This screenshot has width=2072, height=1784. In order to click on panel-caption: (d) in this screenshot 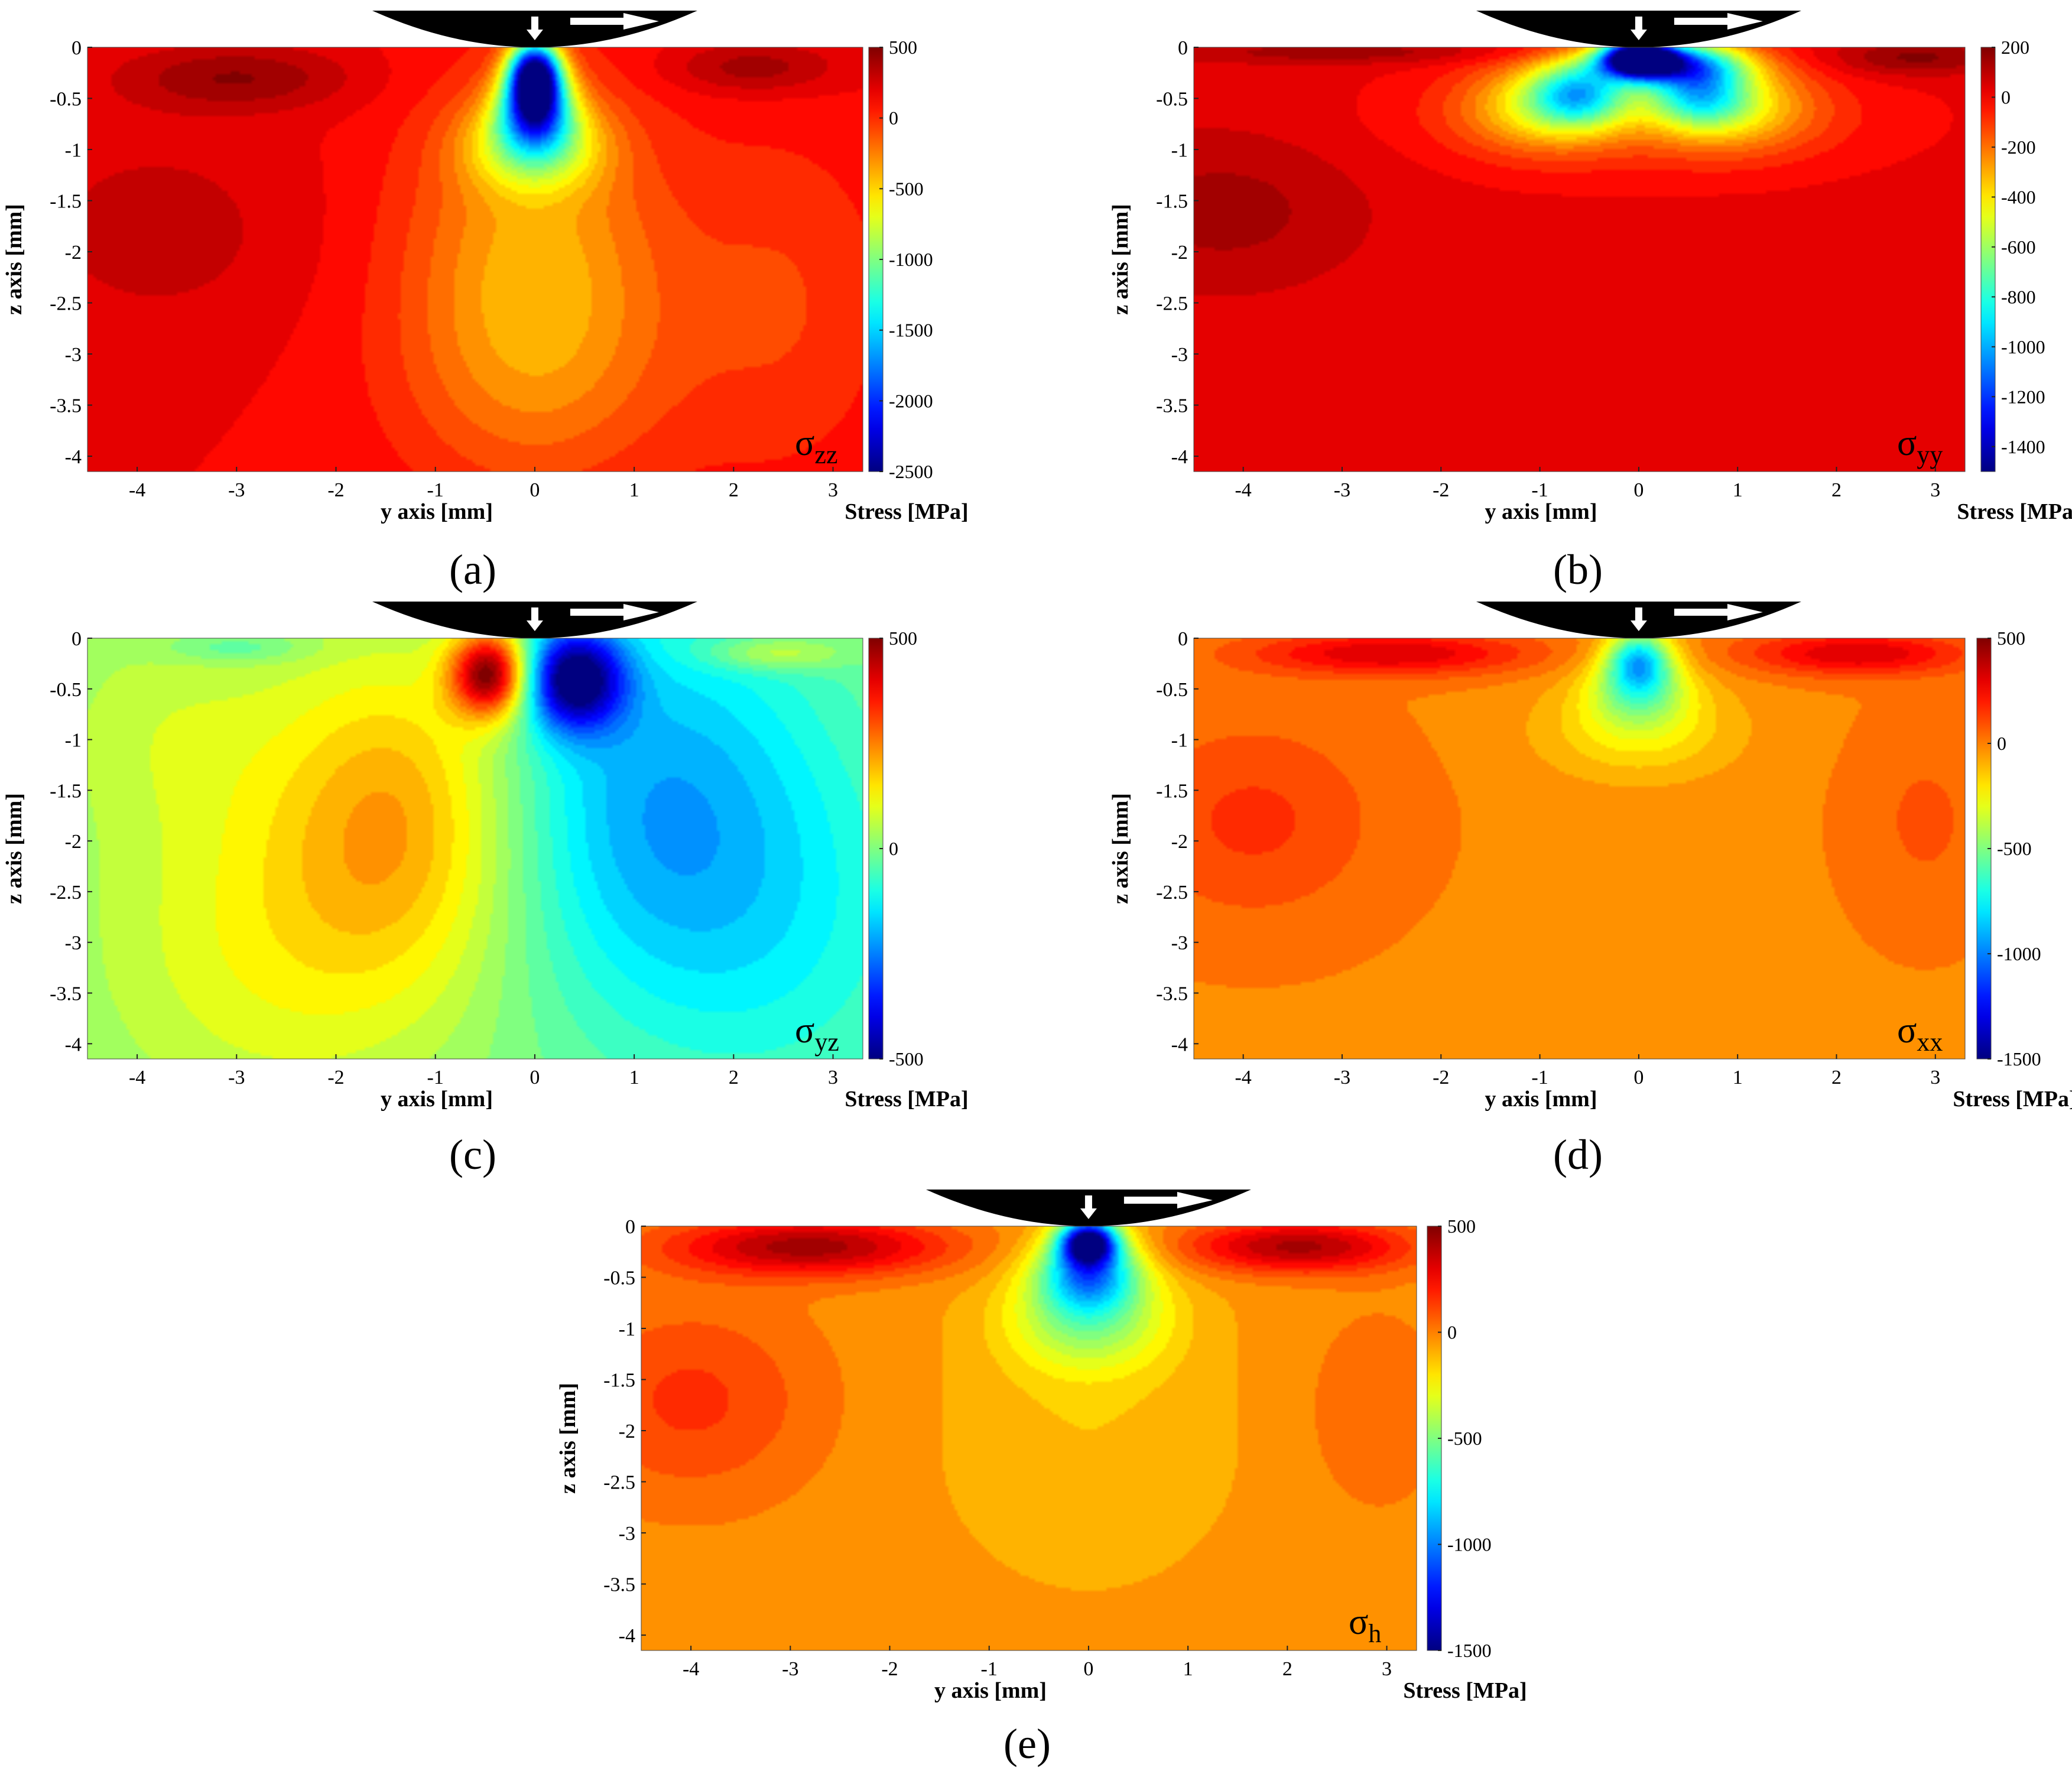, I will do `click(1578, 1154)`.